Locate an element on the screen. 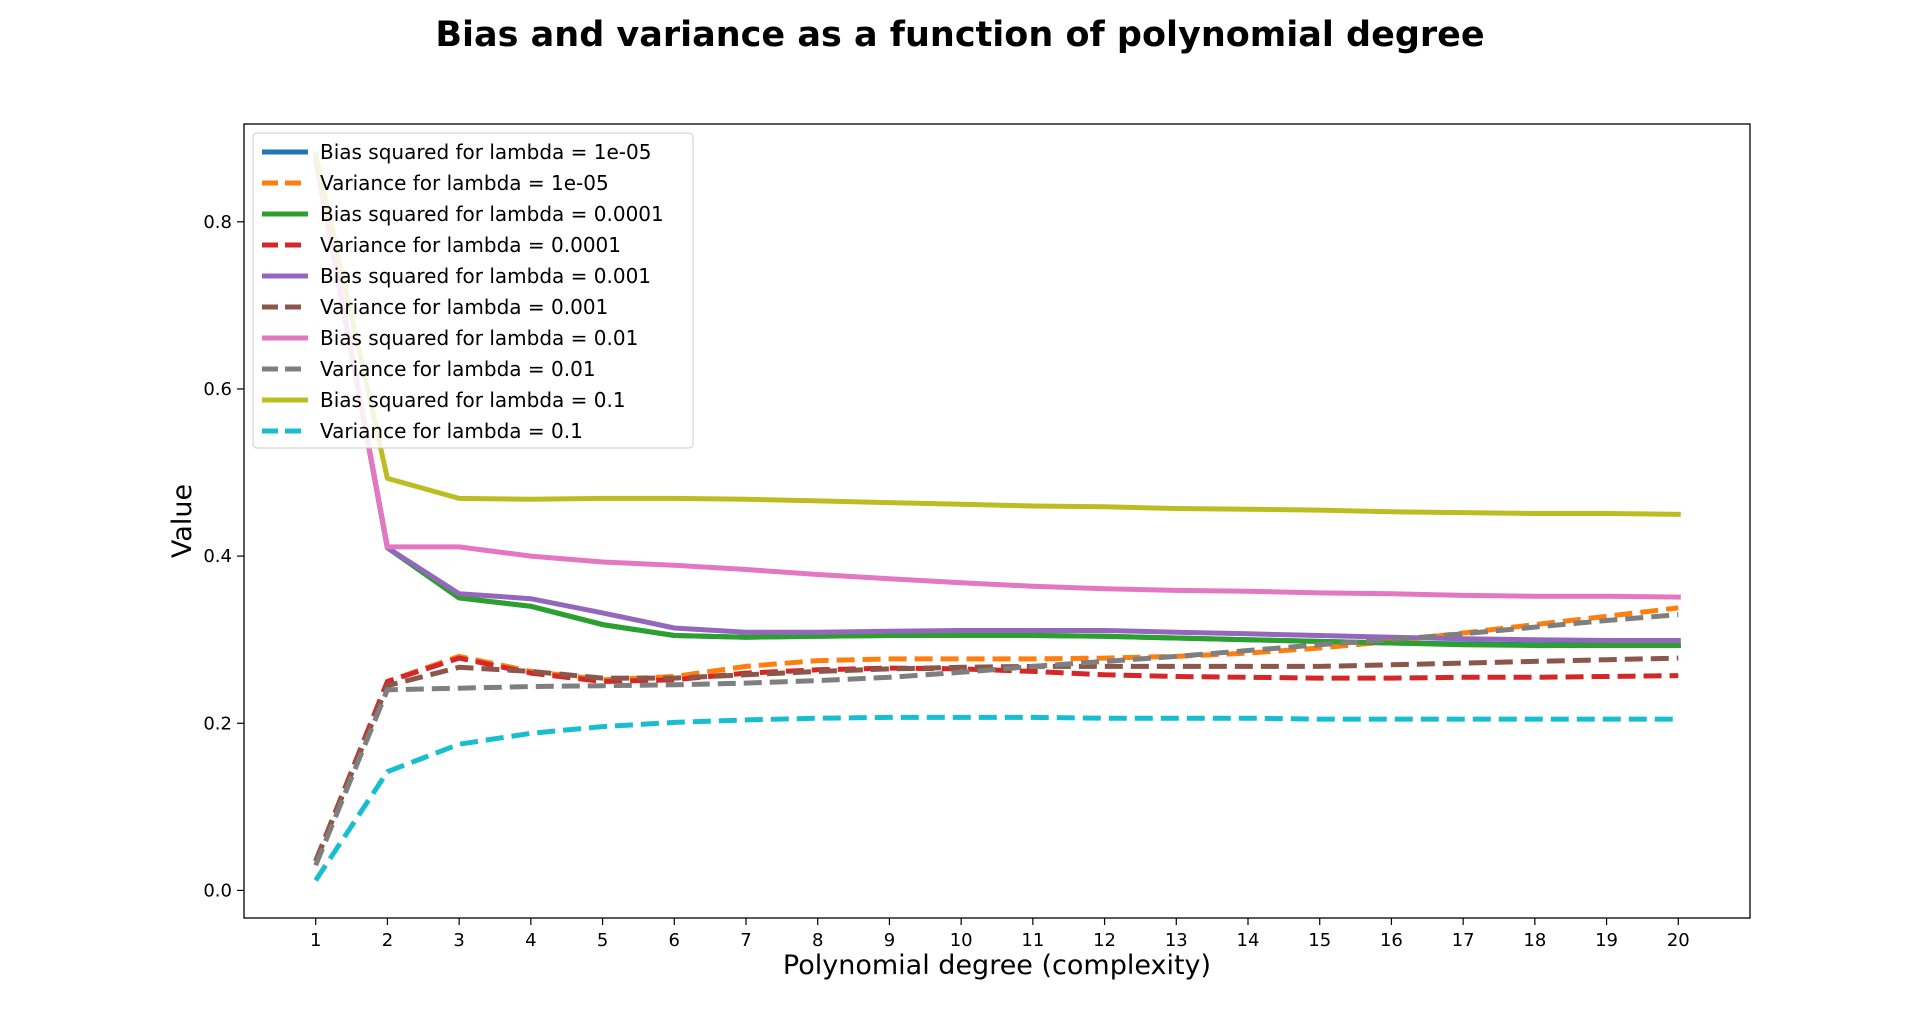 The width and height of the screenshot is (1920, 1017). legend-item: Variance for lambda = 0.1 is located at coordinates (422, 431).